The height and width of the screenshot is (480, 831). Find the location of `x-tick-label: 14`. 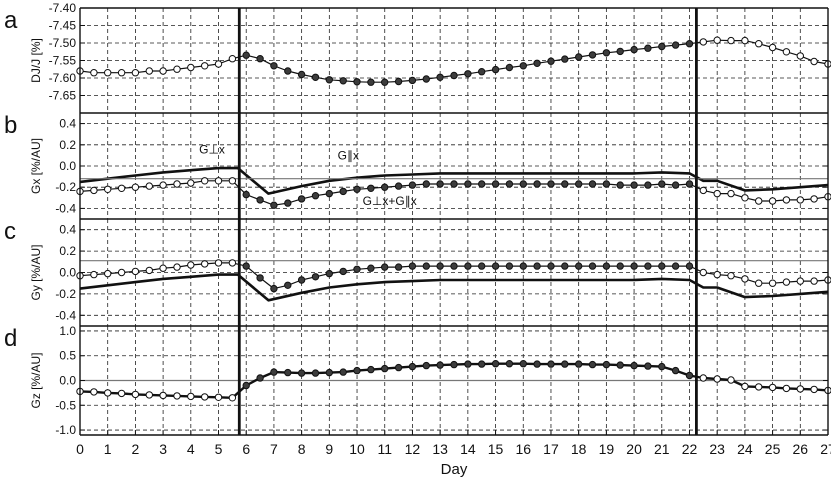

x-tick-label: 14 is located at coordinates (468, 449).